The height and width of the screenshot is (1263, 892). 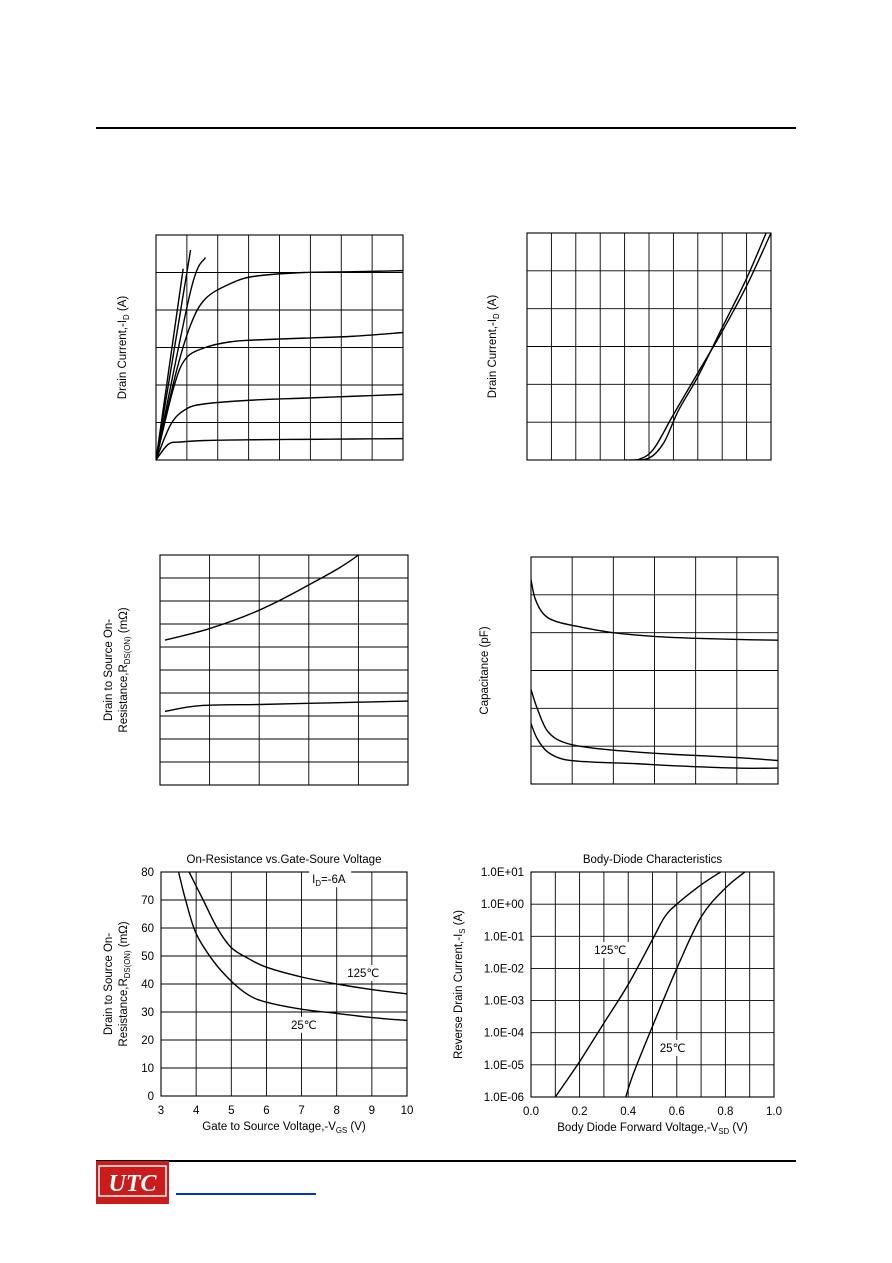 I want to click on x-tick-label: 0.8, so click(x=725, y=1112).